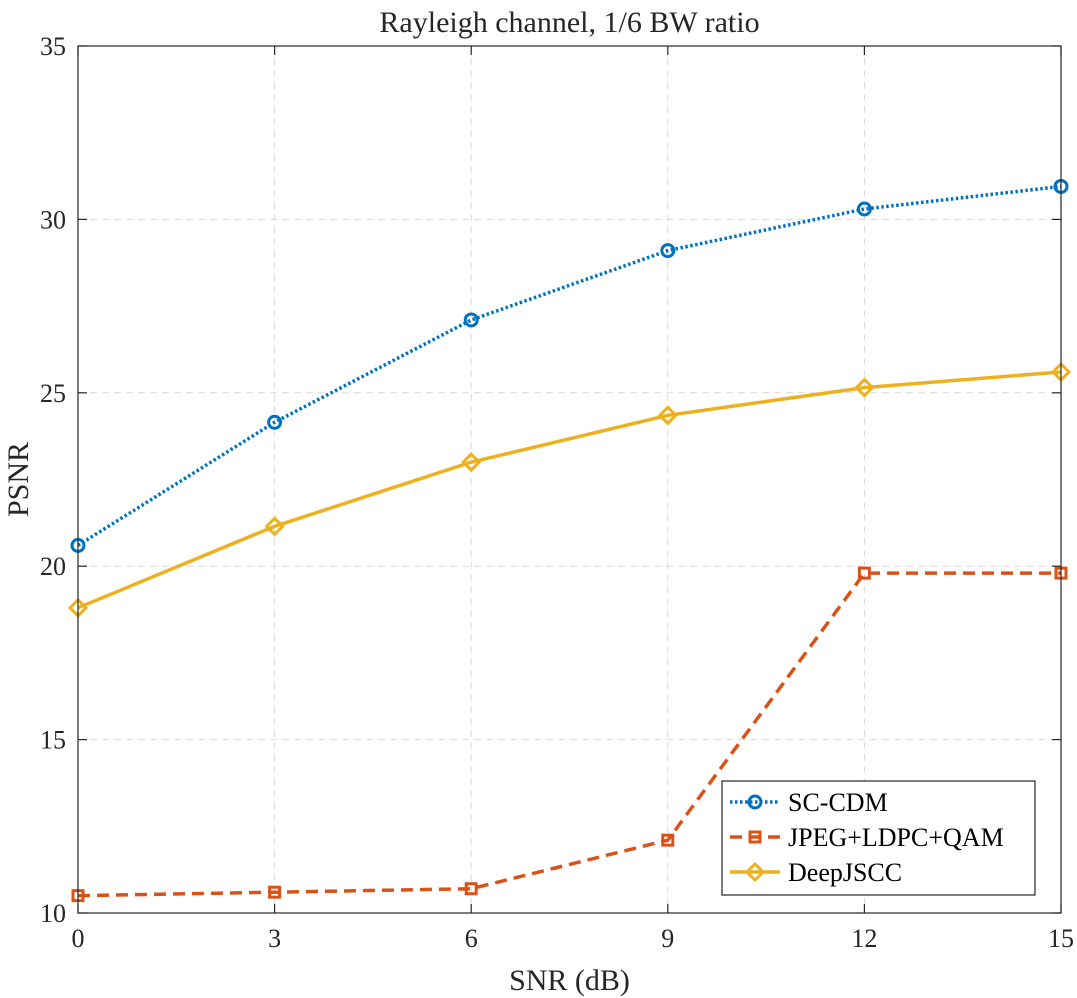 Image resolution: width=1077 pixels, height=998 pixels. What do you see at coordinates (845, 872) in the screenshot?
I see `legend-label: DeepJSCC` at bounding box center [845, 872].